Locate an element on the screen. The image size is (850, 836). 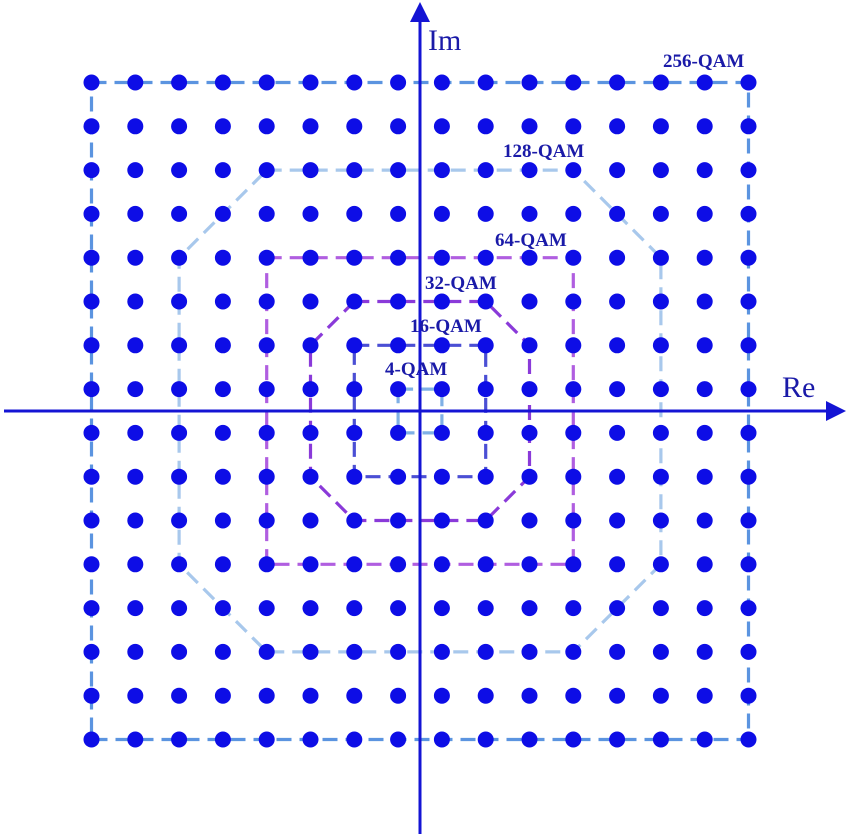
boundary-4-qam is located at coordinates (420, 411).